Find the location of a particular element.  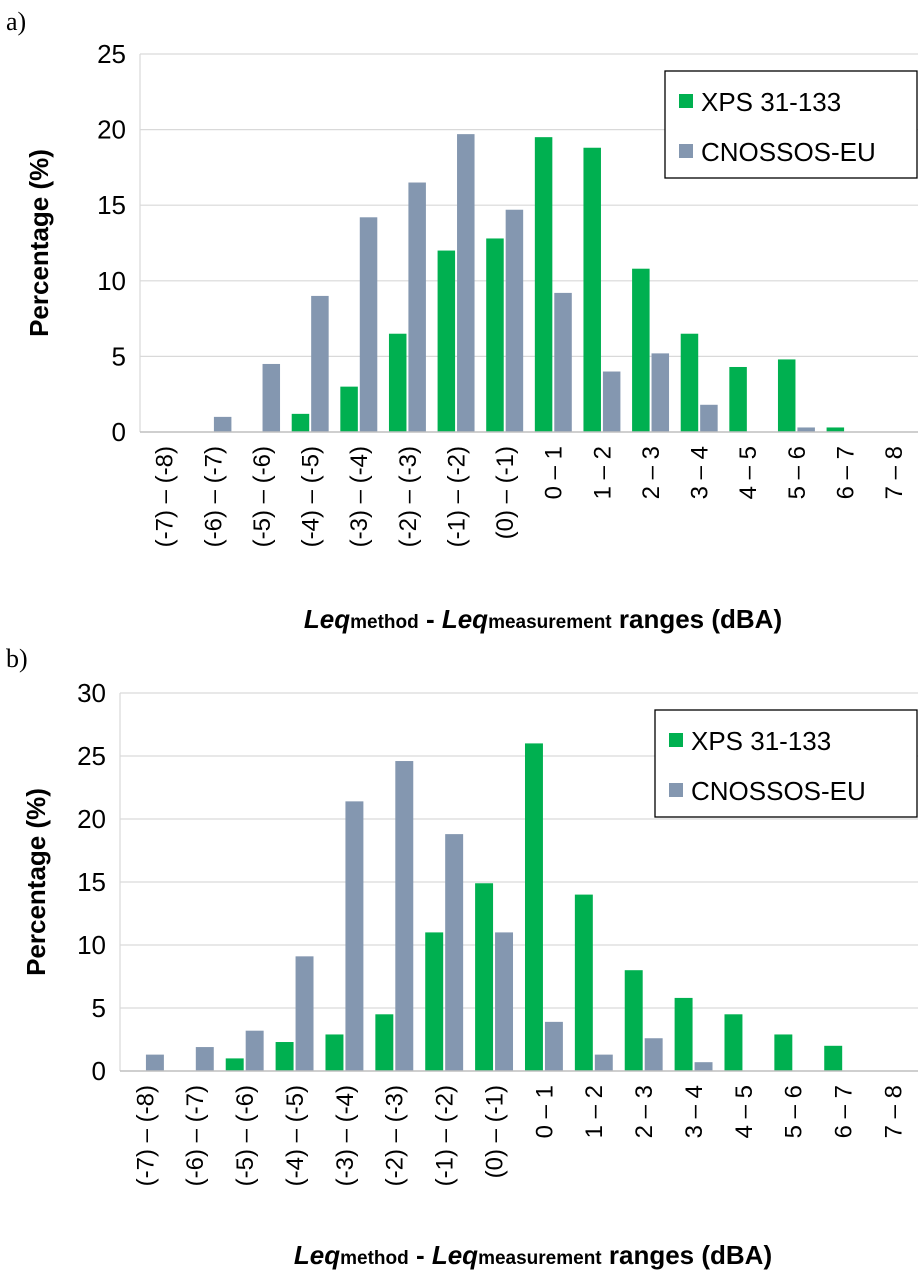

x-tick-label: (-5) – (-6) is located at coordinates (262, 496).